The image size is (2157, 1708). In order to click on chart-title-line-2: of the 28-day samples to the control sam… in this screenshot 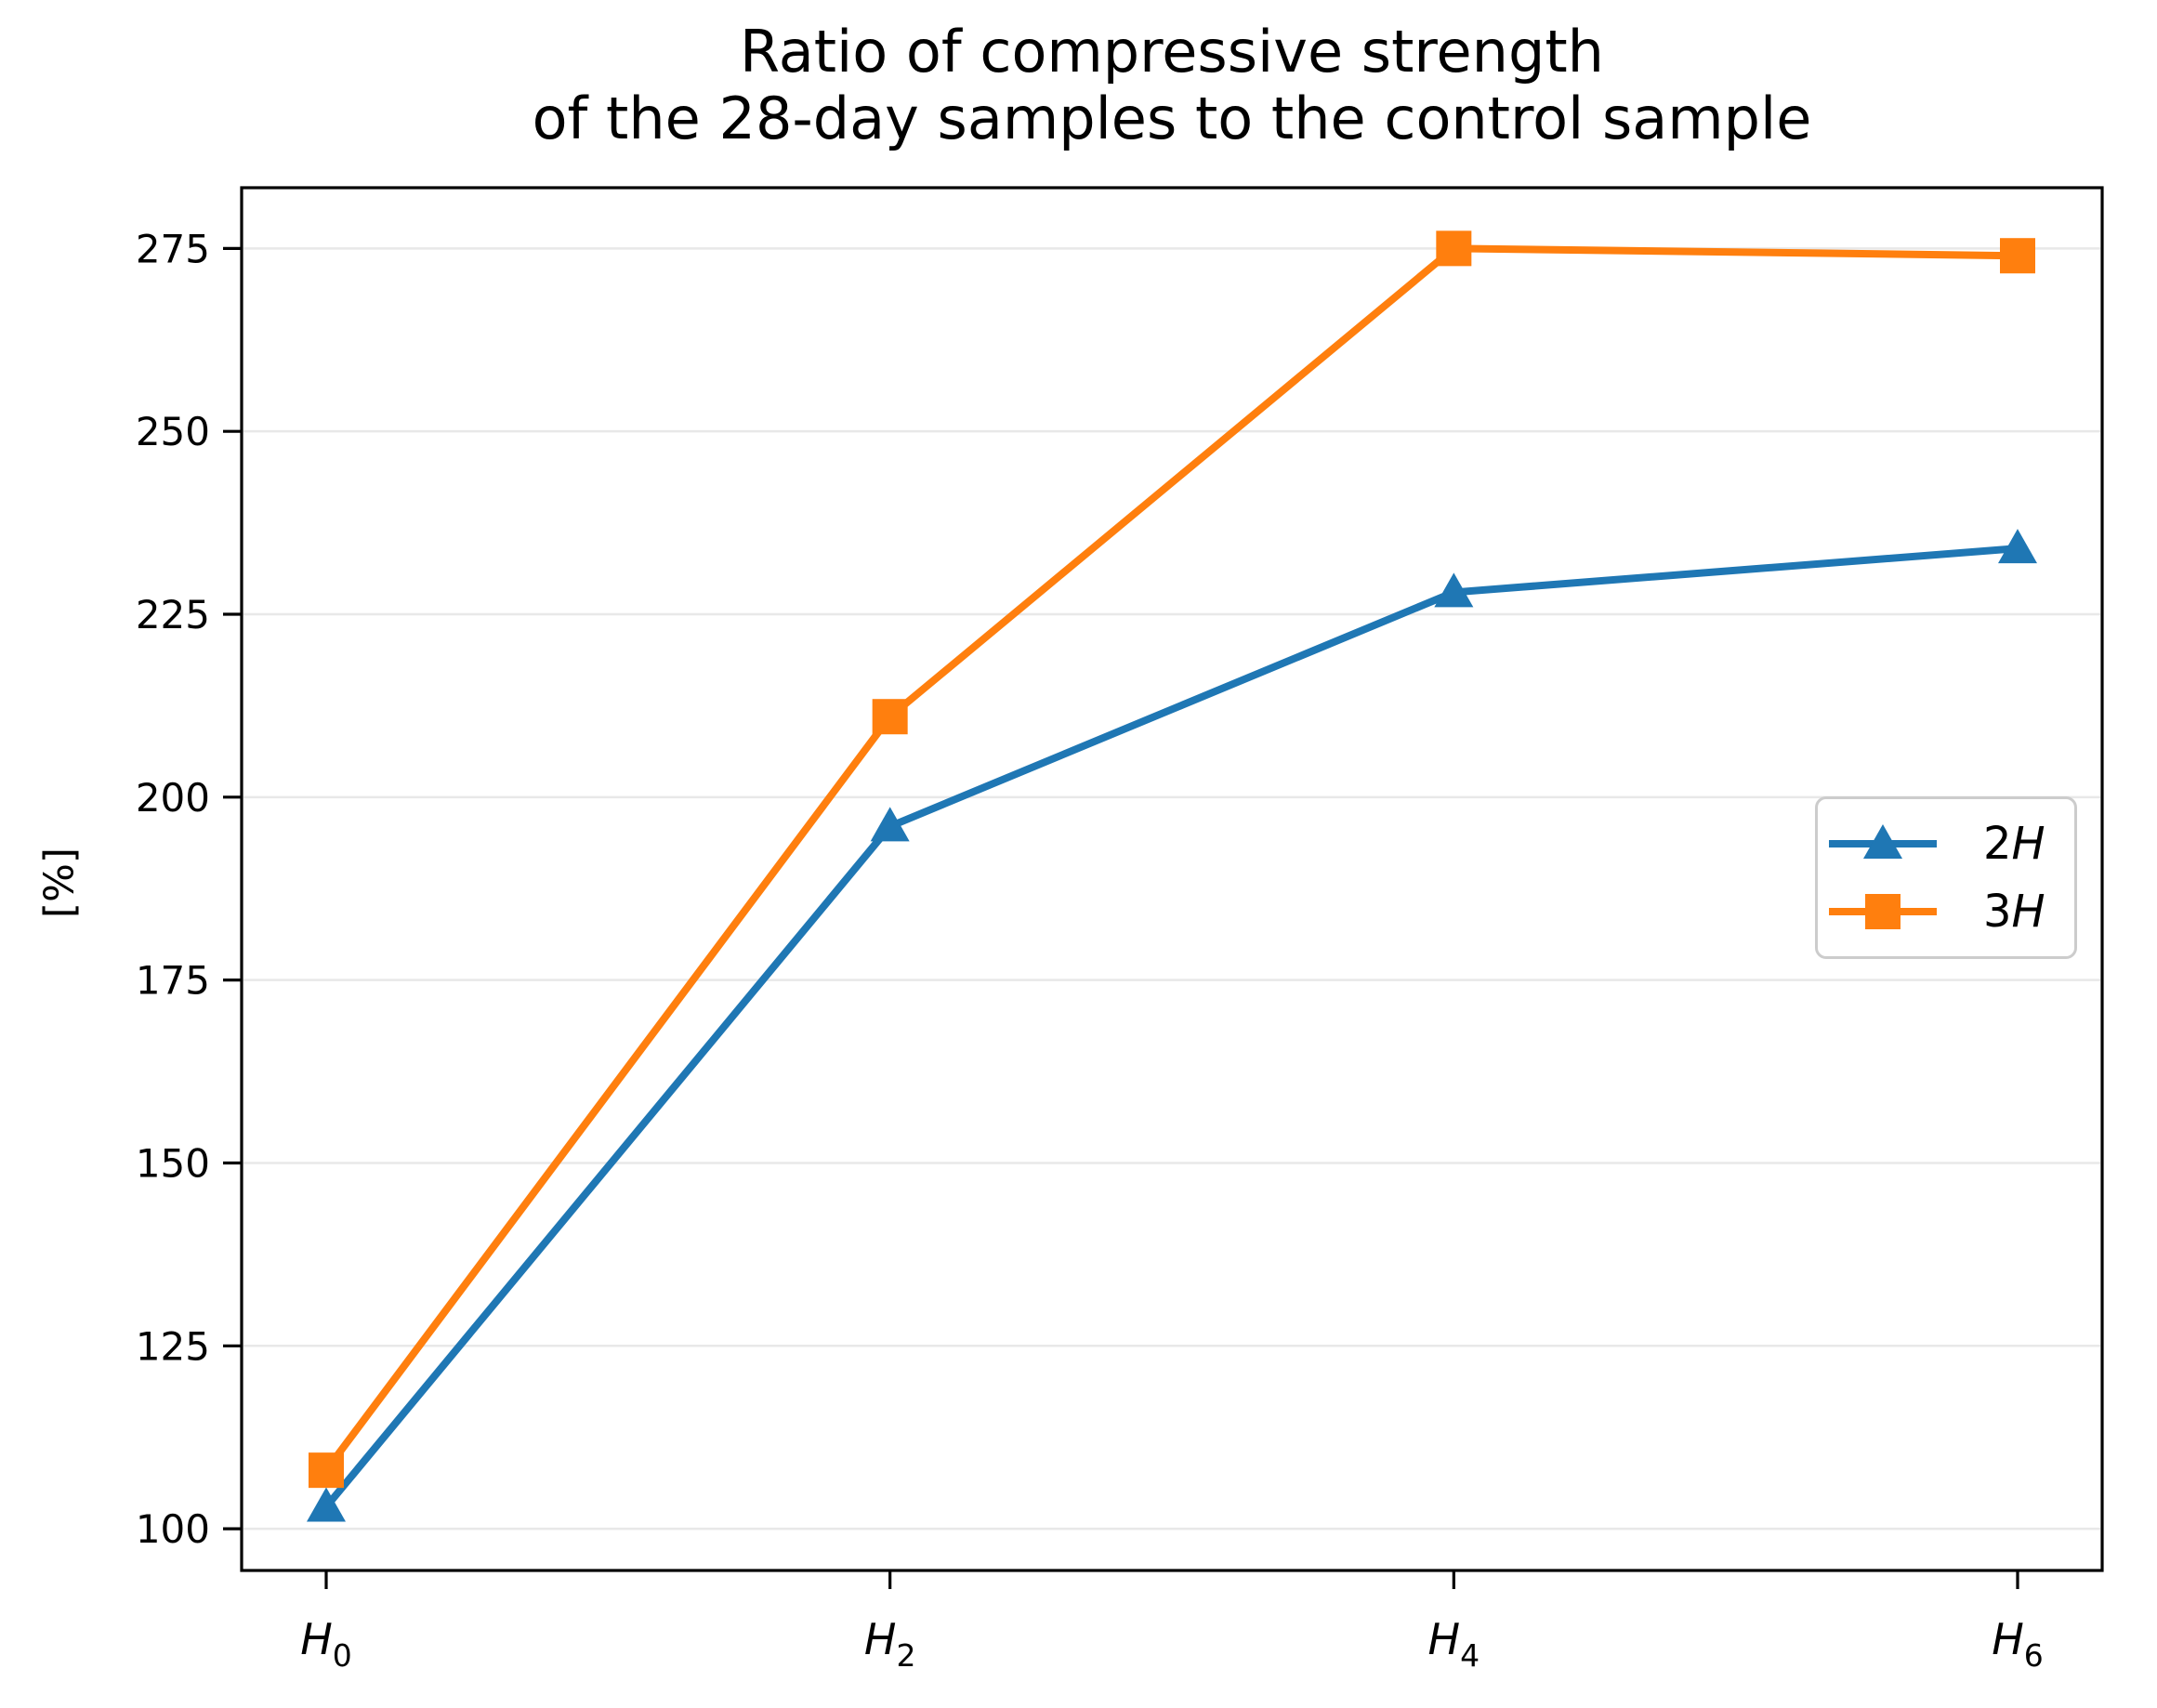, I will do `click(1172, 118)`.